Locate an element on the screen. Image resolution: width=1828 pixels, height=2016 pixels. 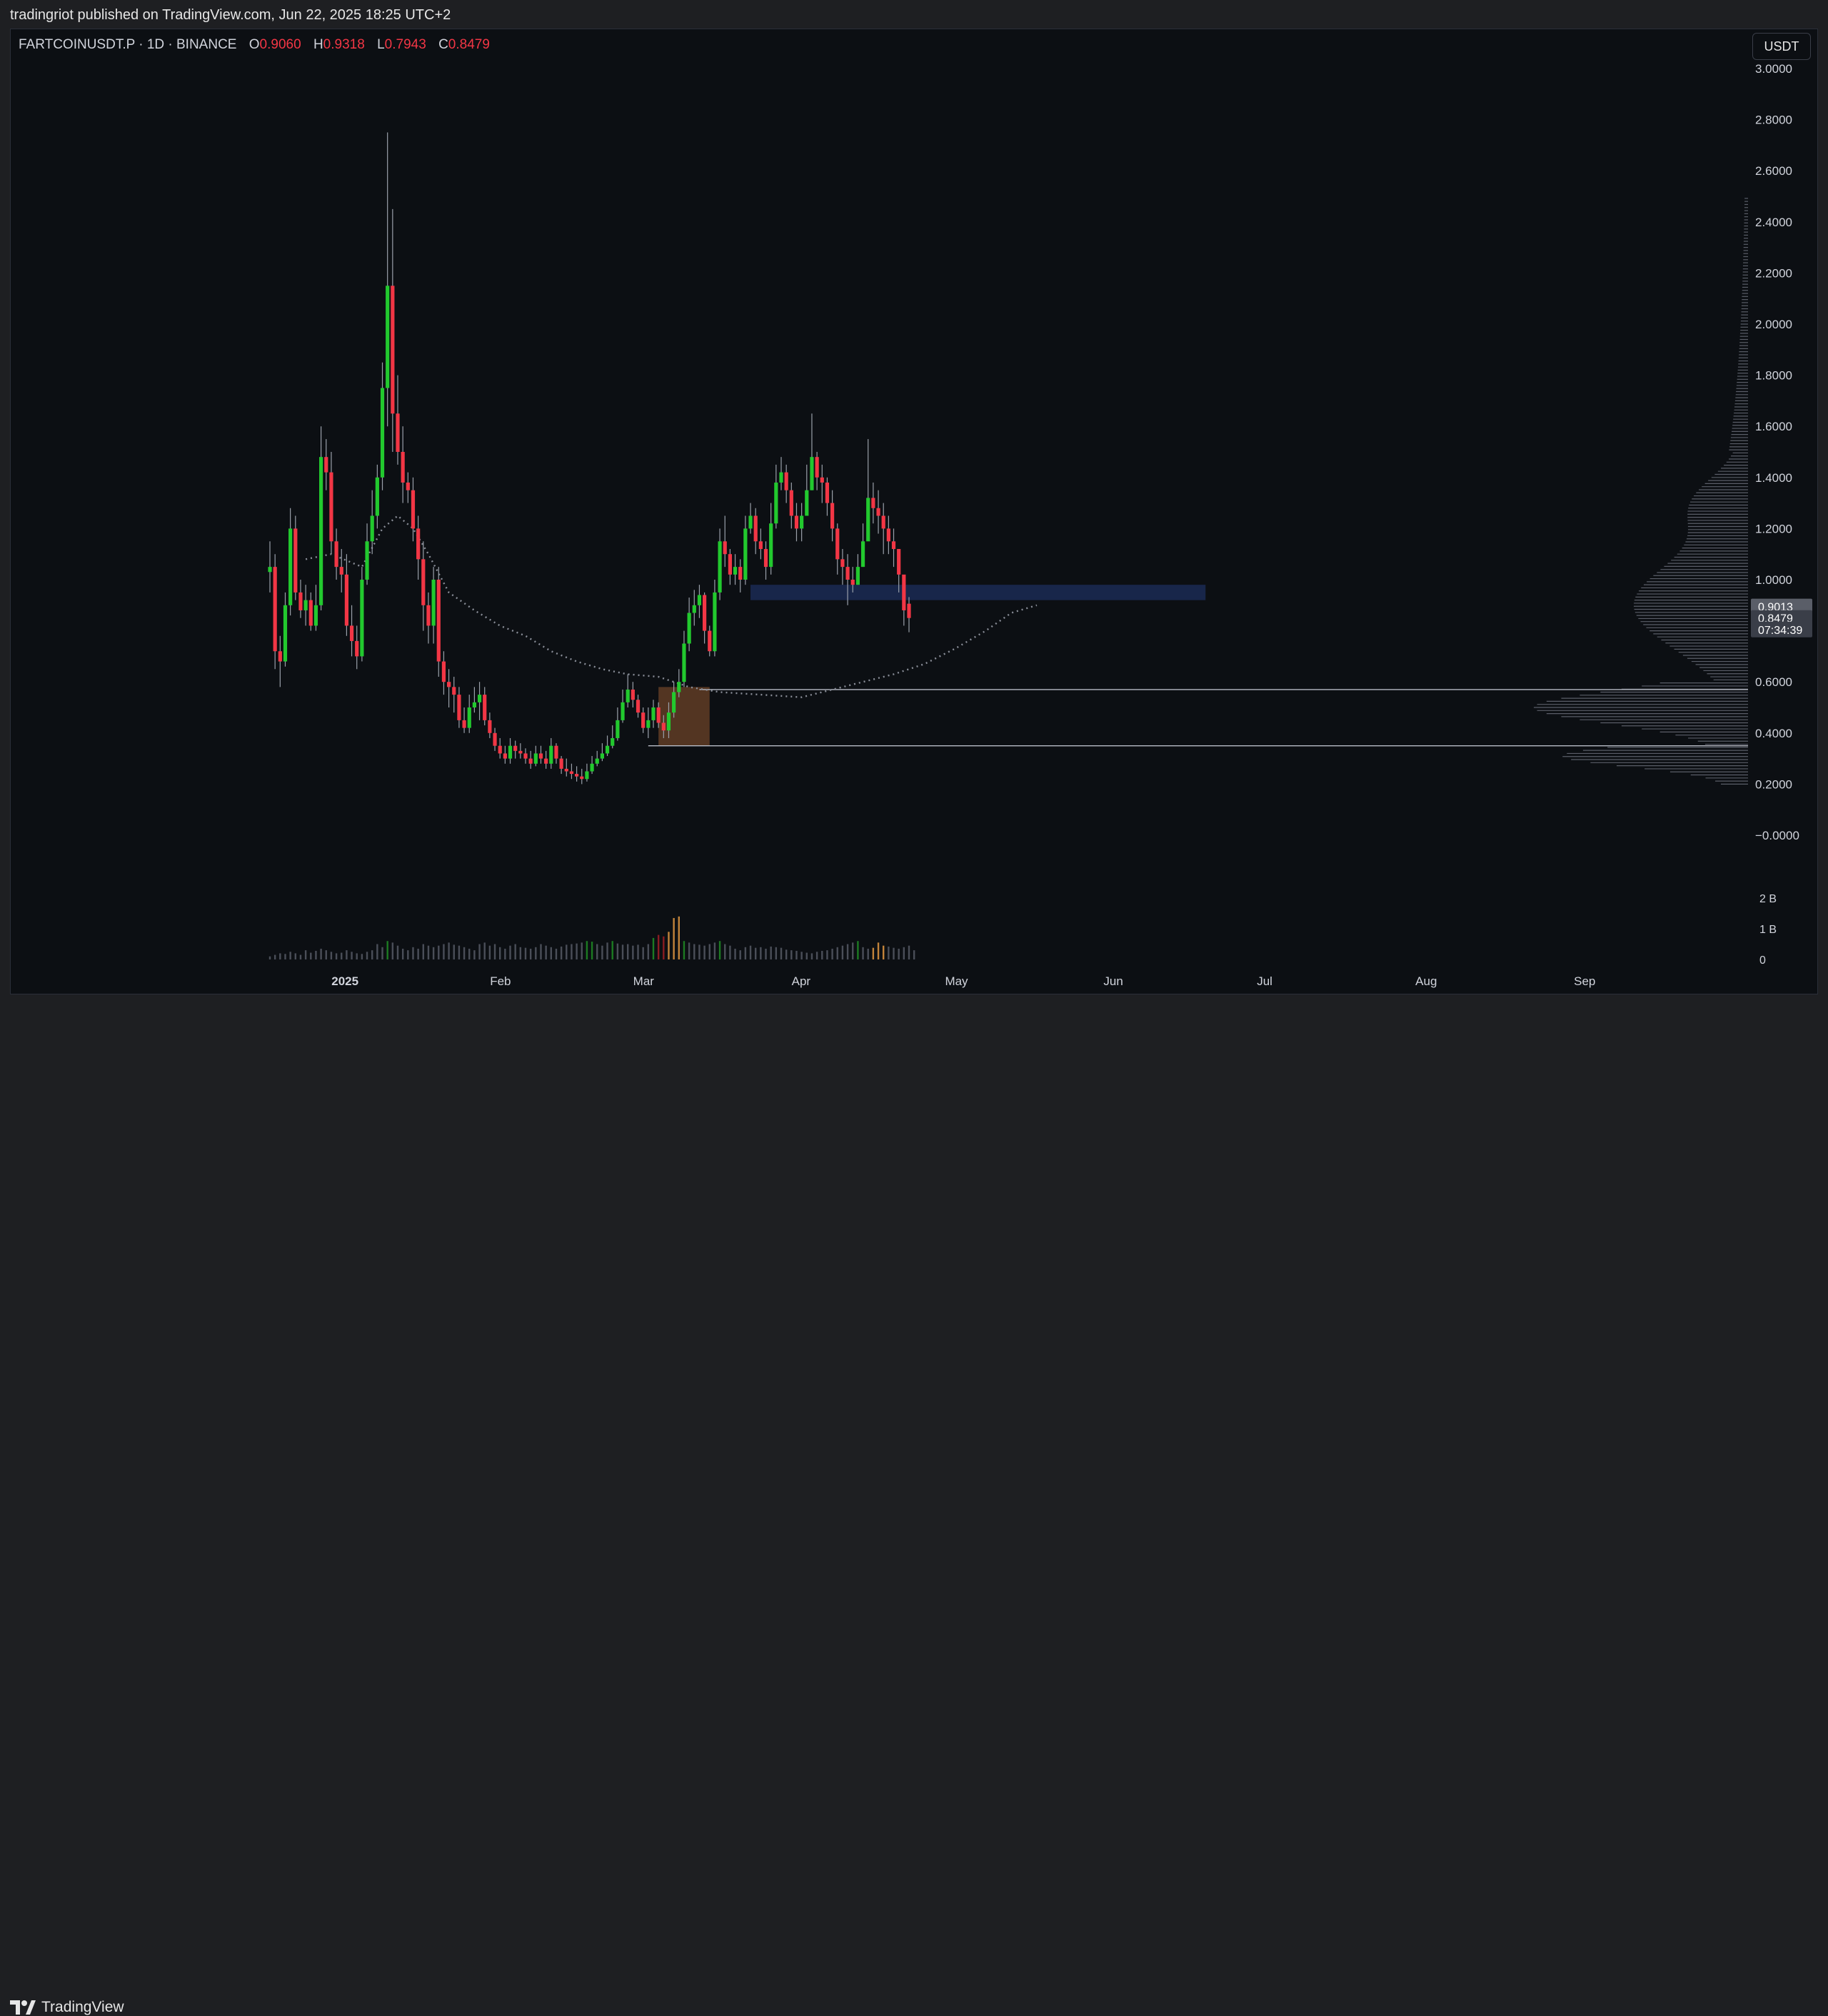
tradingview-brand: TradingView is located at coordinates (82, 2007).